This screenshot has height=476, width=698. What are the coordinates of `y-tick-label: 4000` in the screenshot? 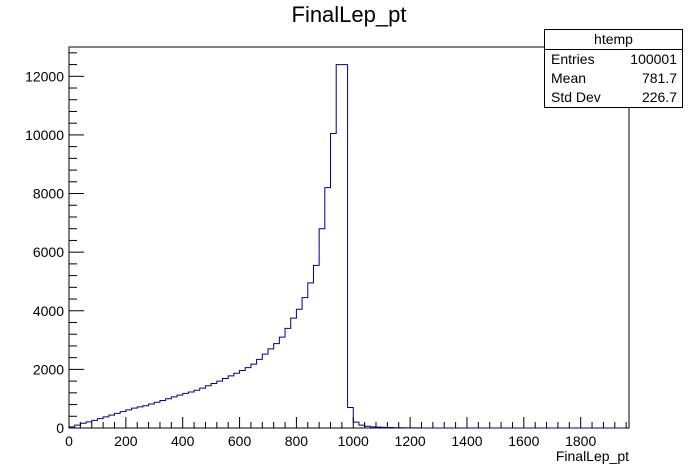 It's located at (48, 311).